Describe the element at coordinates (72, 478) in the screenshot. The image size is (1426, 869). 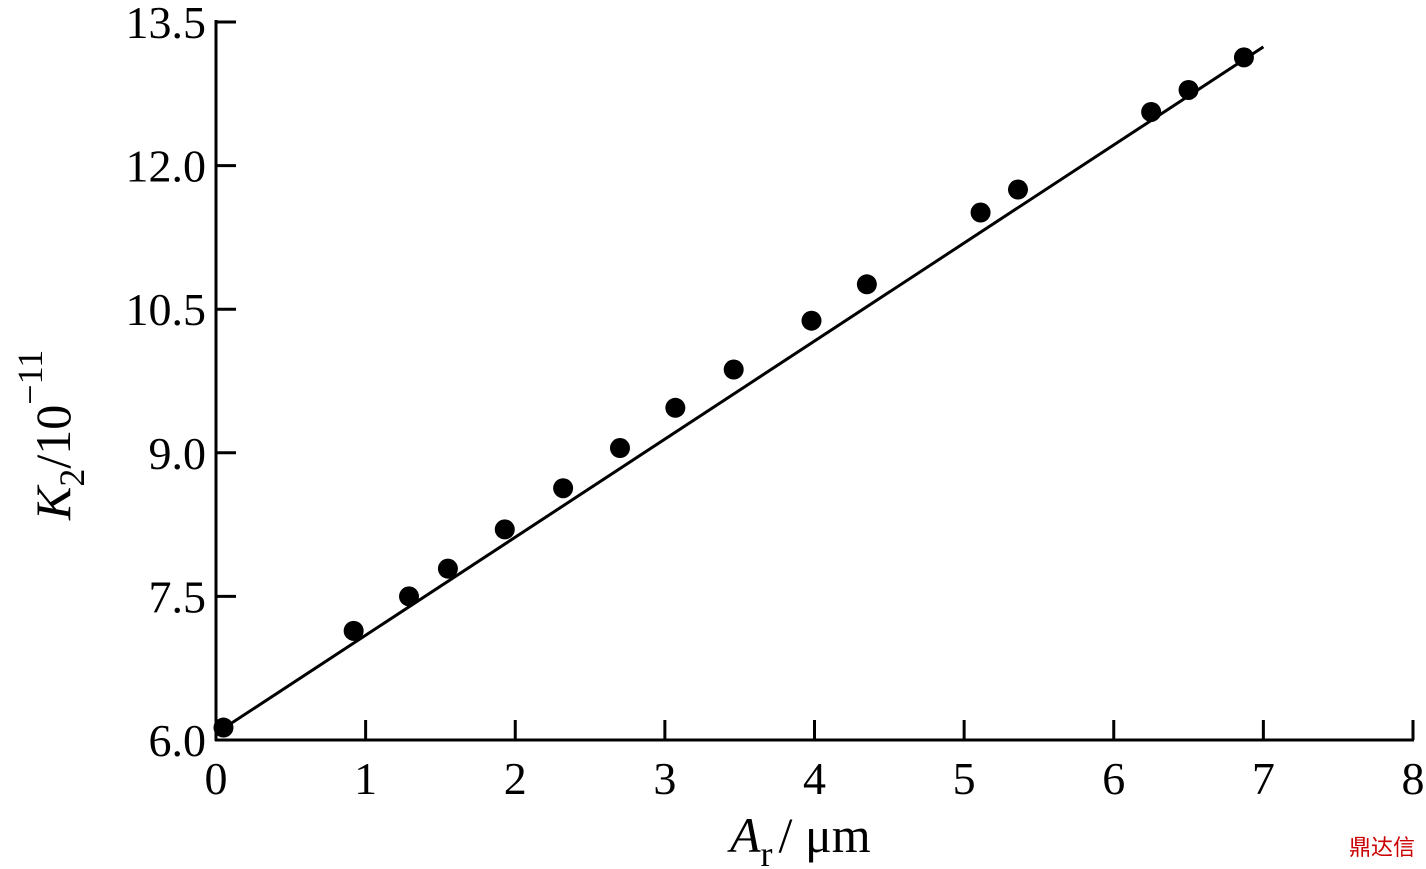
I see `y-label-subscript: 2` at that location.